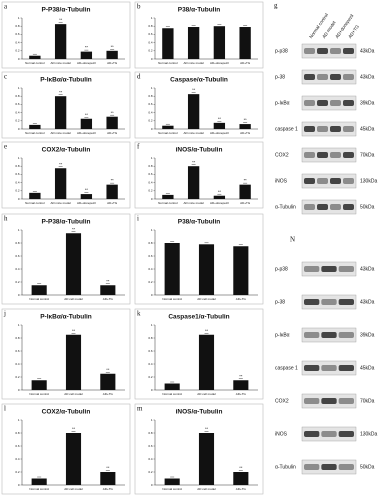  What do you see at coordinates (140, 409) in the screenshot?
I see `panel-letter: m` at bounding box center [140, 409].